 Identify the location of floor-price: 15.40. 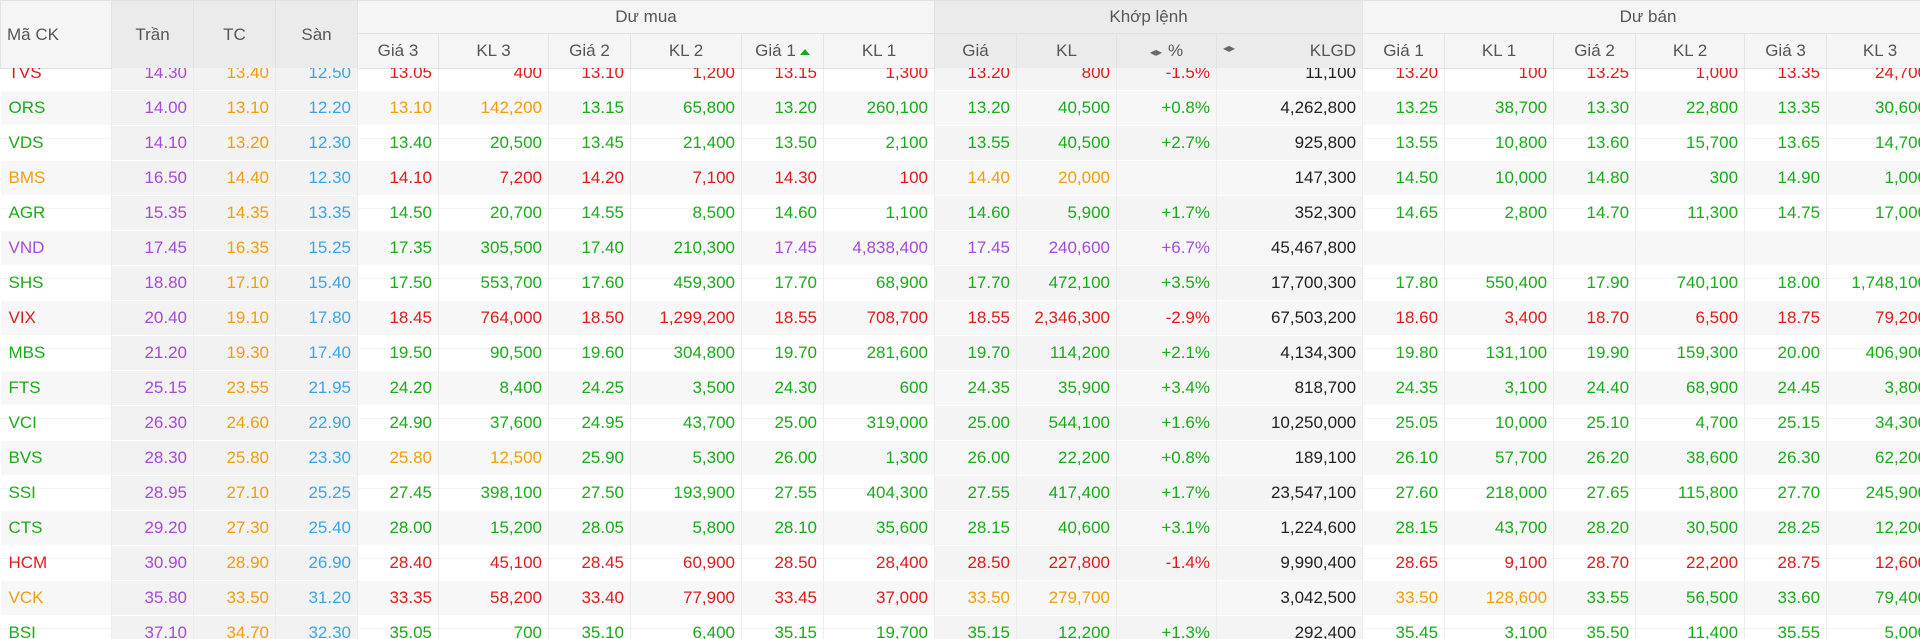
(316, 283).